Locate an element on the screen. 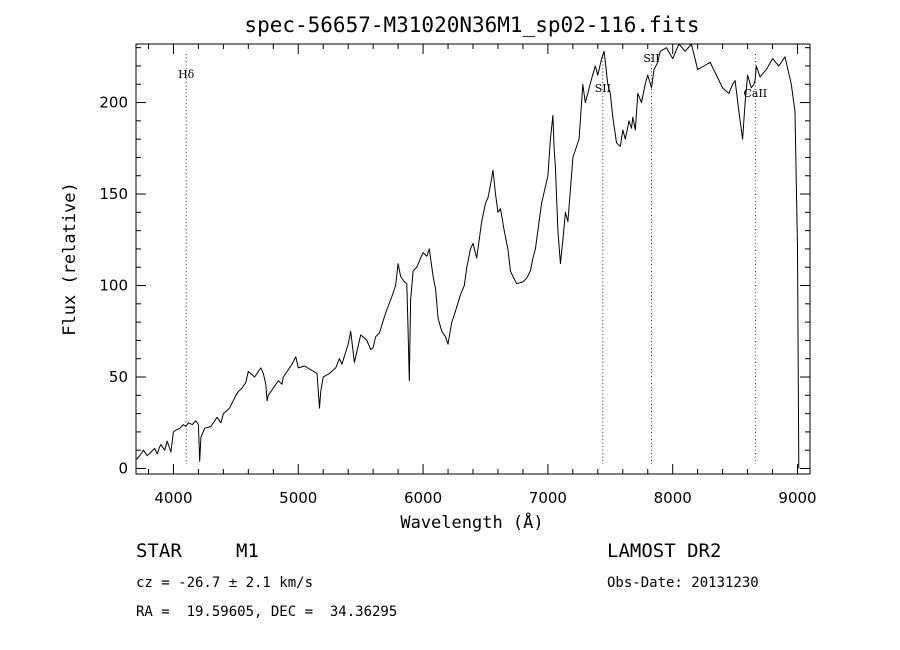 This screenshot has width=900, height=650. survey-name: LAMOST DR2 is located at coordinates (664, 551).